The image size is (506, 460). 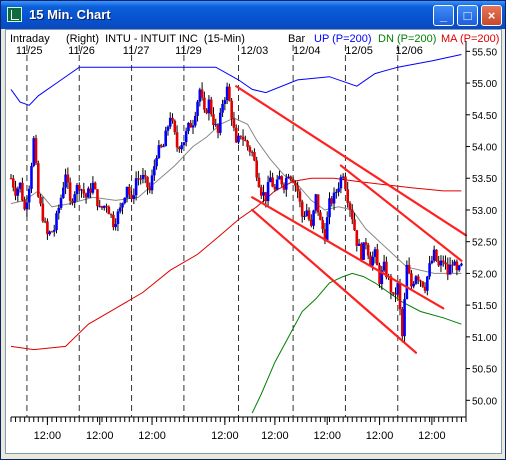 What do you see at coordinates (343, 39) in the screenshot?
I see `legend-up: UP (P=200)` at bounding box center [343, 39].